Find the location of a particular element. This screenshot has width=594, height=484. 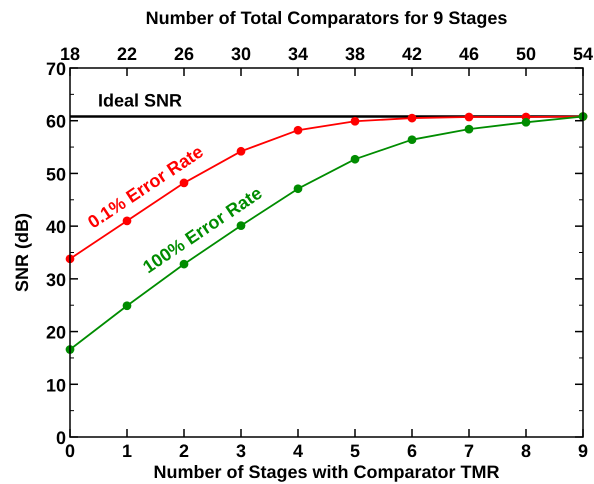

y-tick-label: 10 is located at coordinates (56, 385).